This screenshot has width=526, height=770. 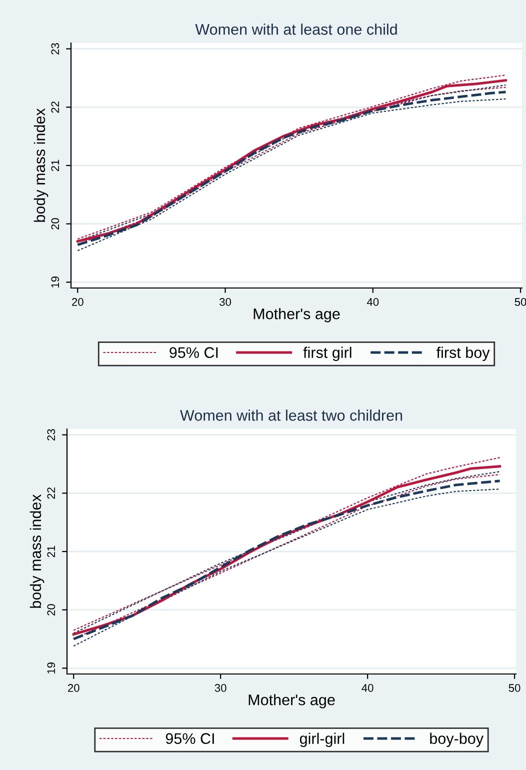 I want to click on legend-label: first girl, so click(x=327, y=354).